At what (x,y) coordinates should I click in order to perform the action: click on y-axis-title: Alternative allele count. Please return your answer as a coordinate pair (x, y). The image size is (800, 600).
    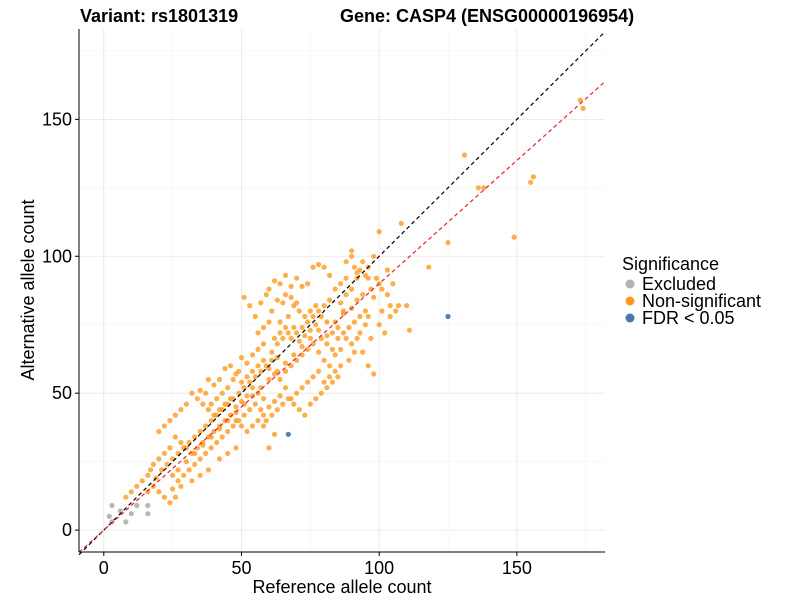
    Looking at the image, I should click on (28, 289).